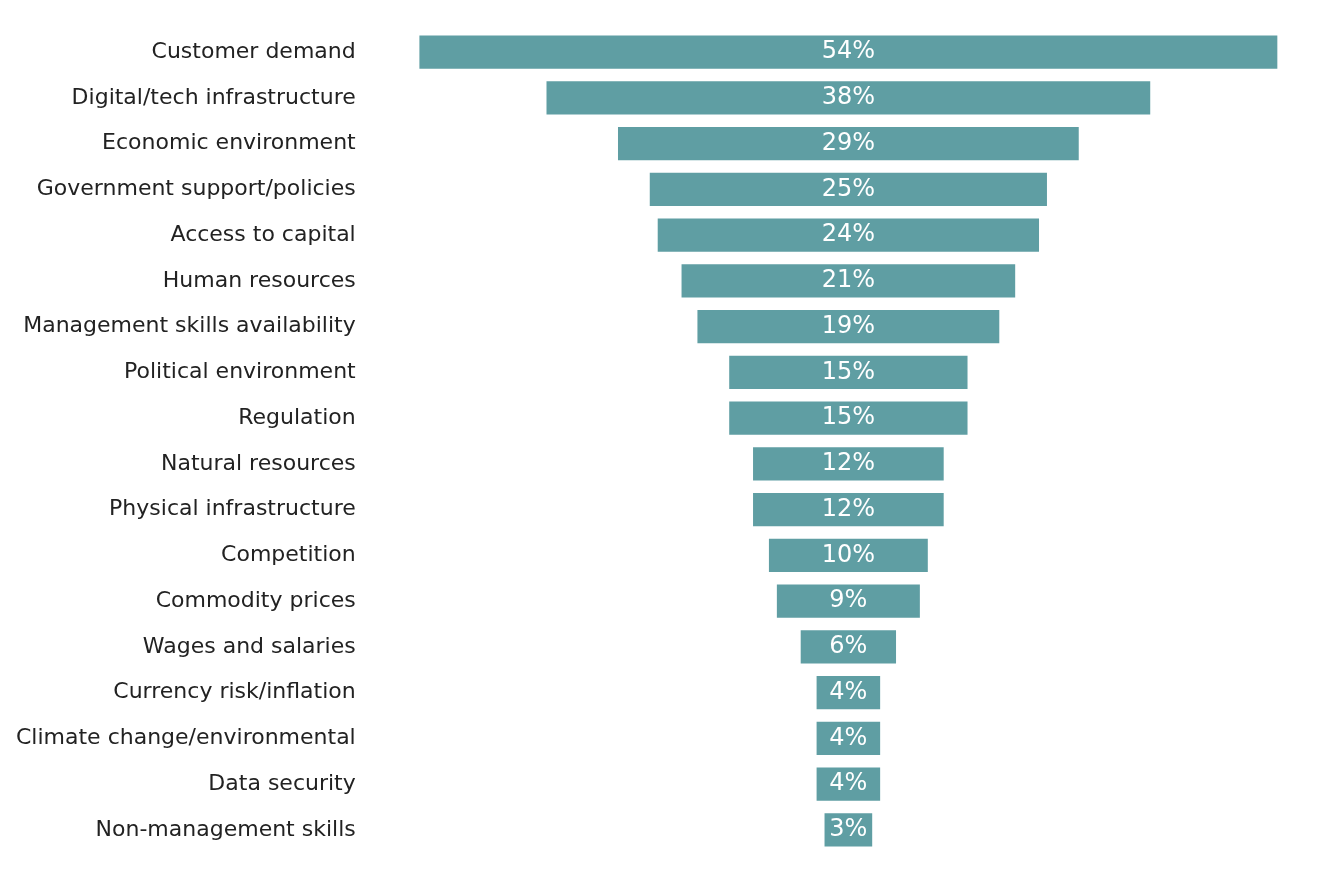  What do you see at coordinates (848, 96) in the screenshot?
I see `data-label: 38%` at bounding box center [848, 96].